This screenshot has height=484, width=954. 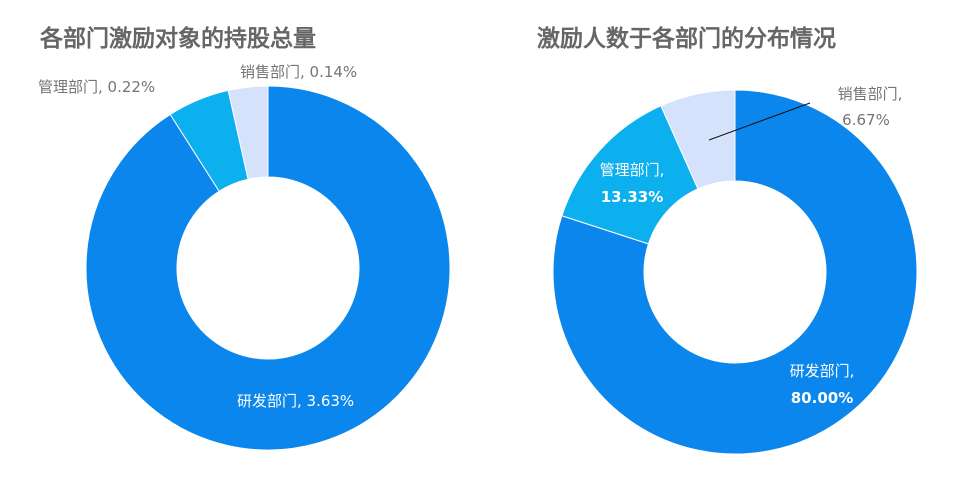 I want to click on chart-left-title: 各部门激励对象的持股总量, so click(x=177, y=38).